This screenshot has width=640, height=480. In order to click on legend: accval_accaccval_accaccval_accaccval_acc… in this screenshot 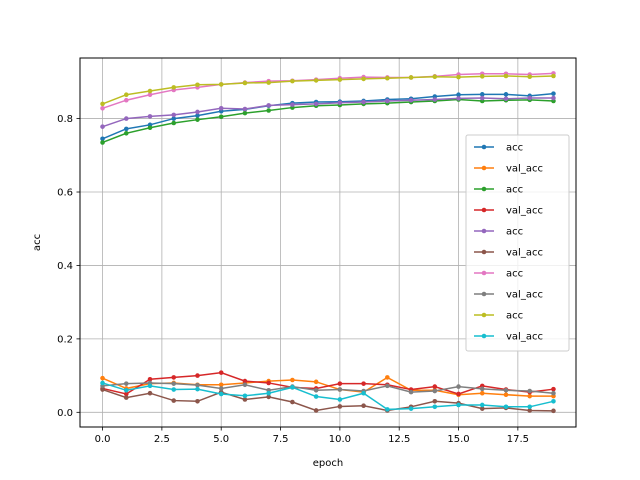, I will do `click(517, 243)`.